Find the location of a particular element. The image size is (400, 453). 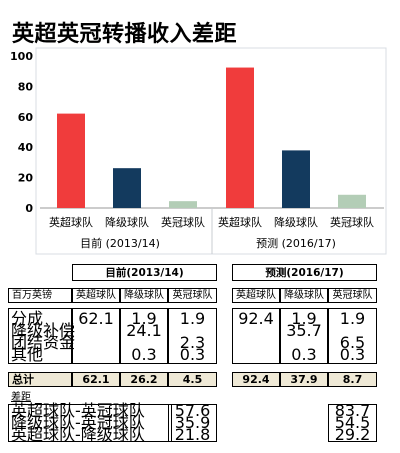

diff-forecast-box is located at coordinates (352, 423).